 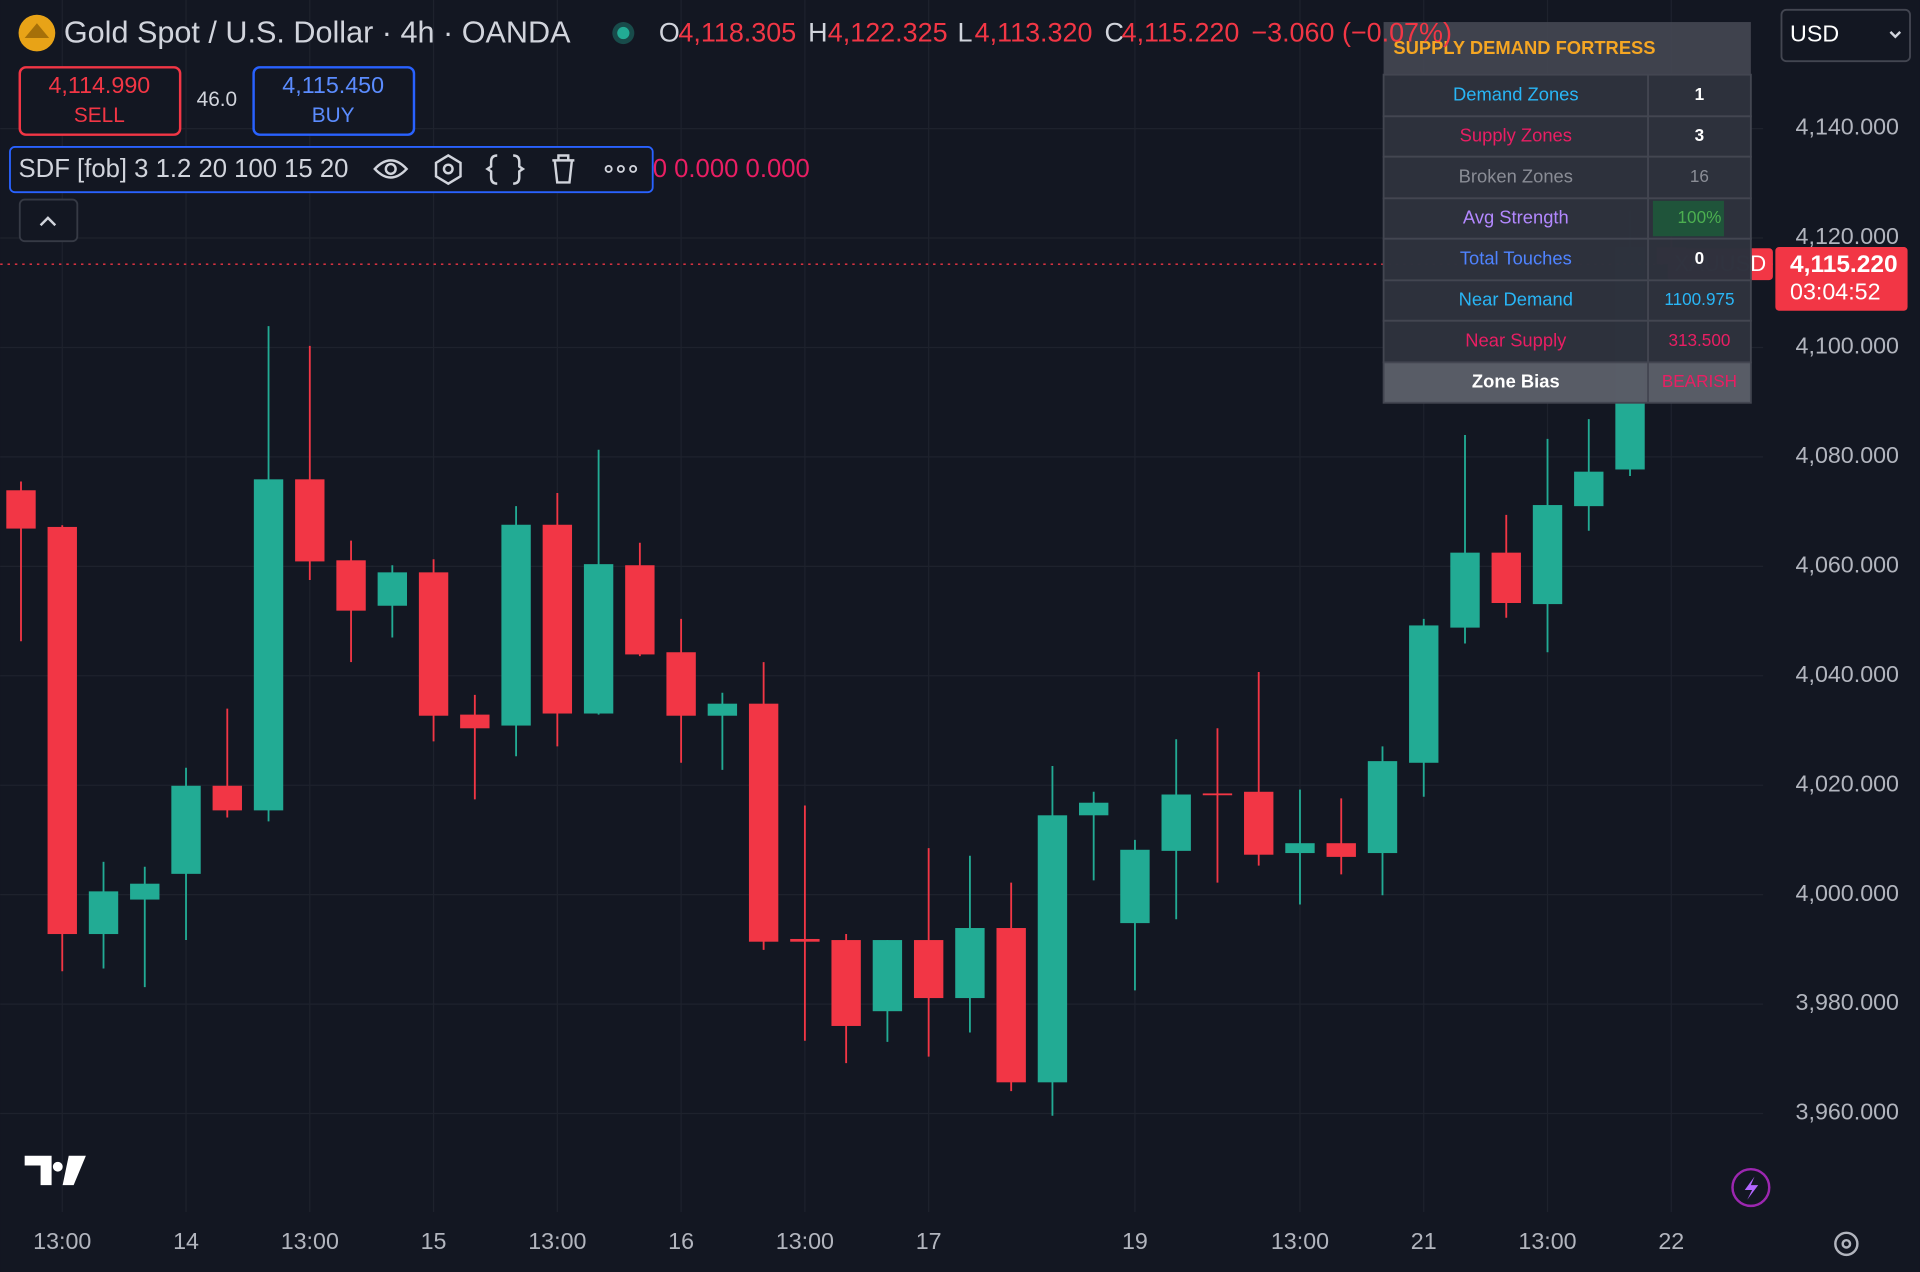 I want to click on table-value: 16, so click(x=1699, y=176).